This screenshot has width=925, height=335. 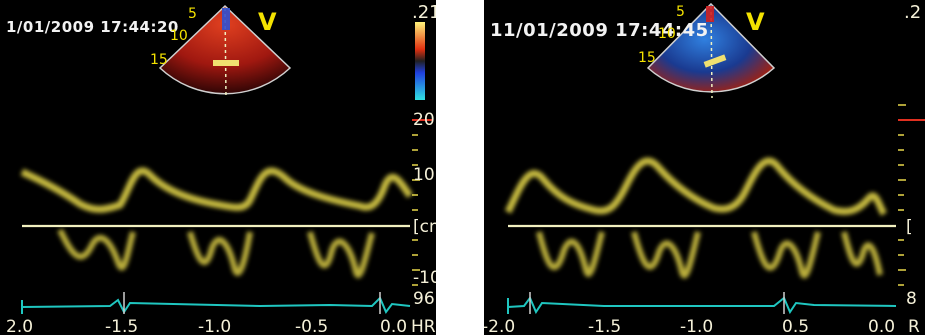 I want to click on time-tick-4: -0.5, so click(x=312, y=326).